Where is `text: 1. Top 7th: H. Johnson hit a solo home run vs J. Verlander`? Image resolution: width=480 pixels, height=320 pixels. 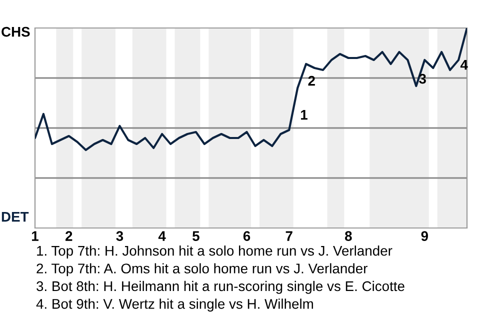
text: 1. Top 7th: H. Johnson hit a solo home run vs J. Verlander is located at coordinates (214, 252).